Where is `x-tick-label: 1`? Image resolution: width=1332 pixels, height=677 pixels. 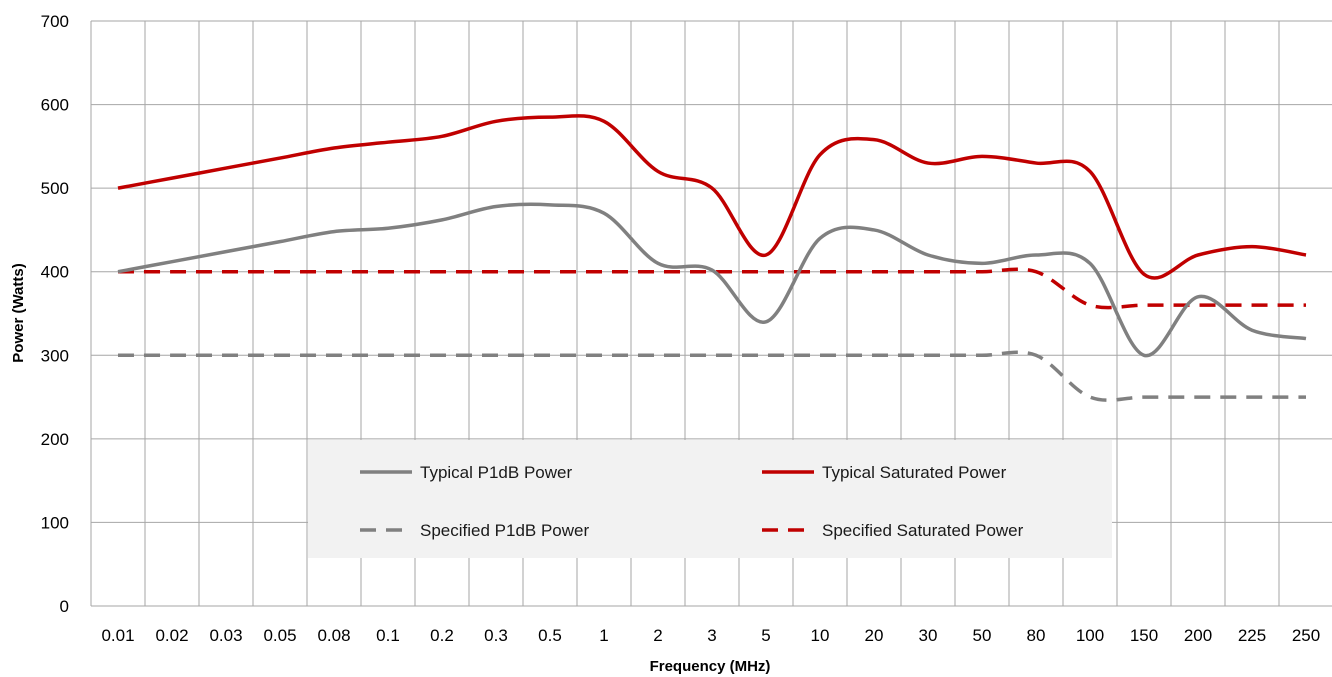
x-tick-label: 1 is located at coordinates (603, 635).